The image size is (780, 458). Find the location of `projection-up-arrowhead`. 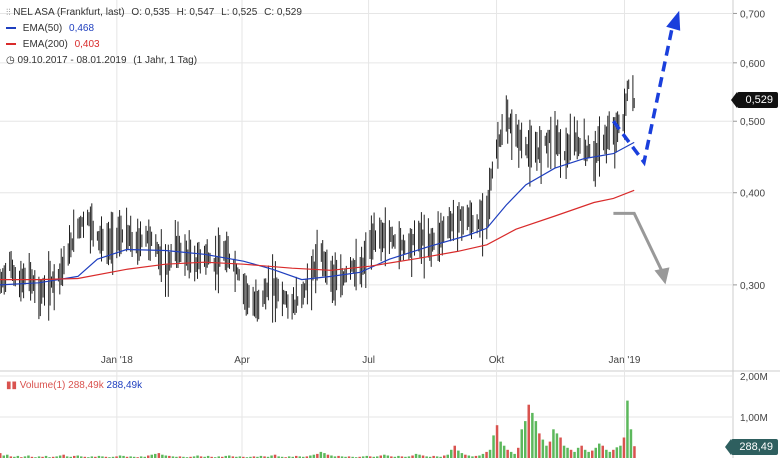

projection-up-arrowhead is located at coordinates (673, 20).